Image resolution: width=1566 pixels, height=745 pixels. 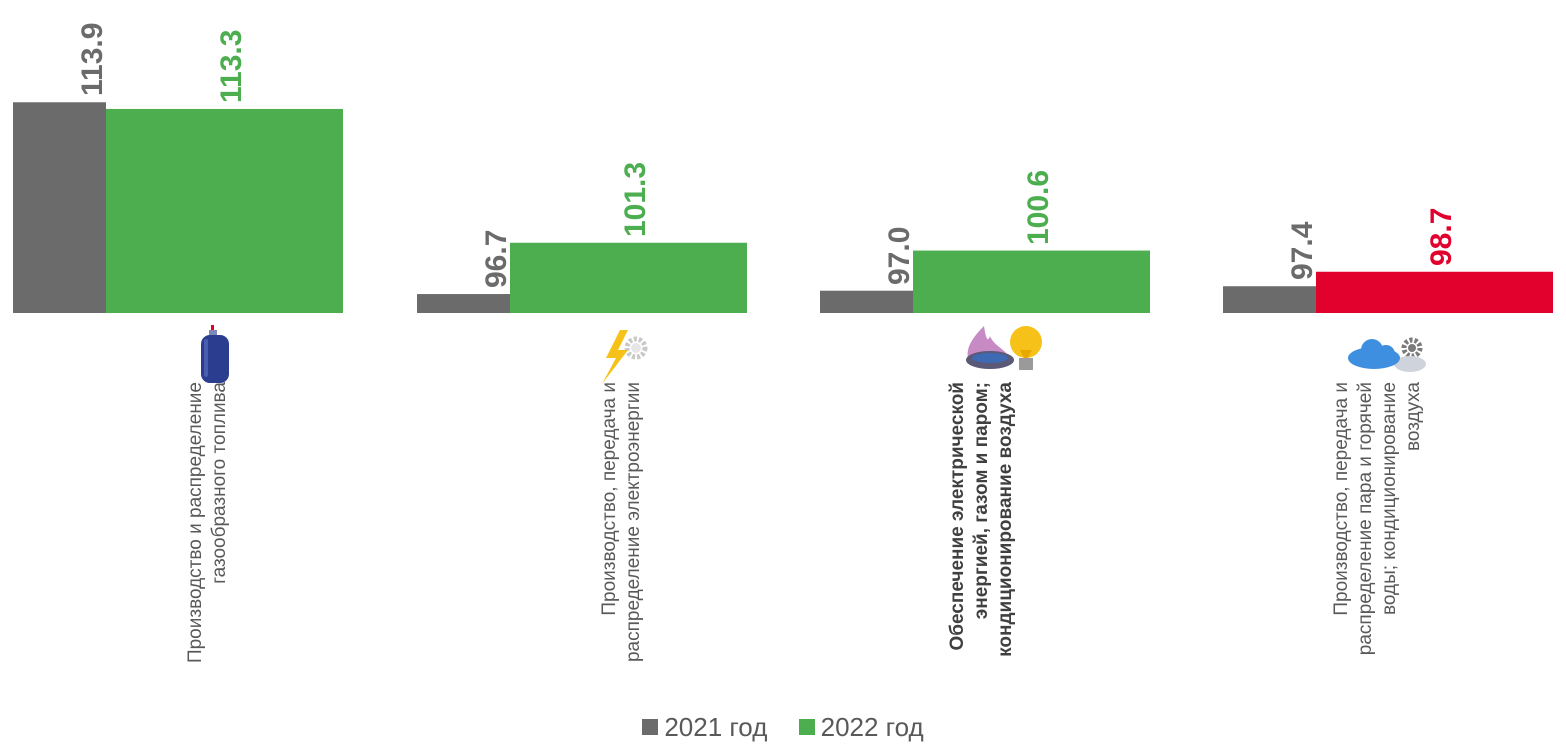 What do you see at coordinates (650, 727) in the screenshot?
I see `legend-swatch-2021` at bounding box center [650, 727].